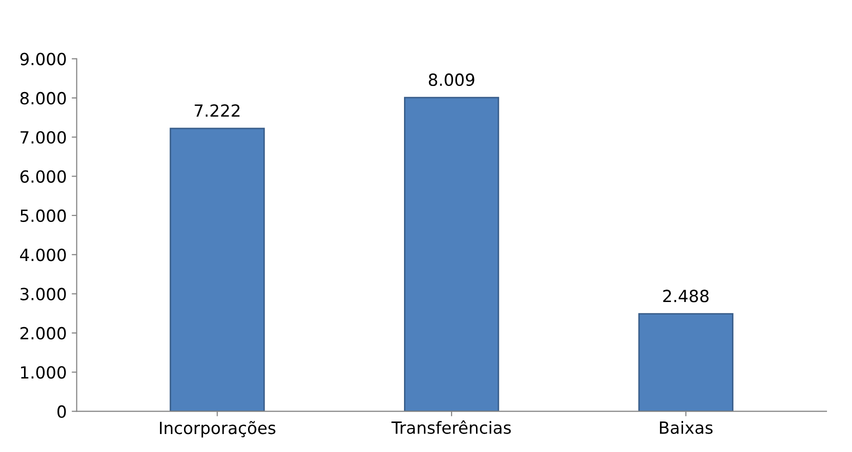 This screenshot has height=452, width=852. What do you see at coordinates (43, 137) in the screenshot?
I see `y-tick-label: 7.000` at bounding box center [43, 137].